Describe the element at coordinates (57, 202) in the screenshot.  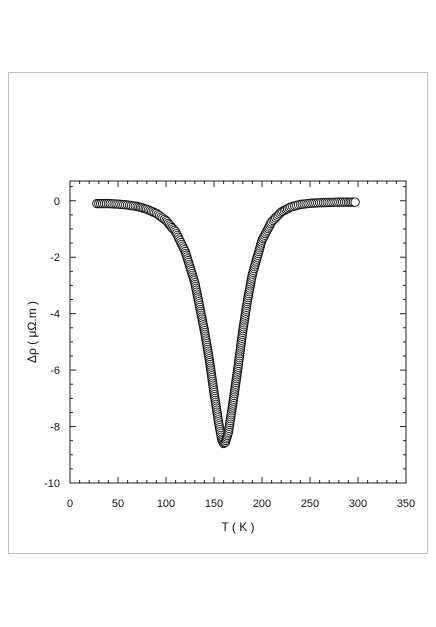
I see `y-tick-label: 0` at that location.